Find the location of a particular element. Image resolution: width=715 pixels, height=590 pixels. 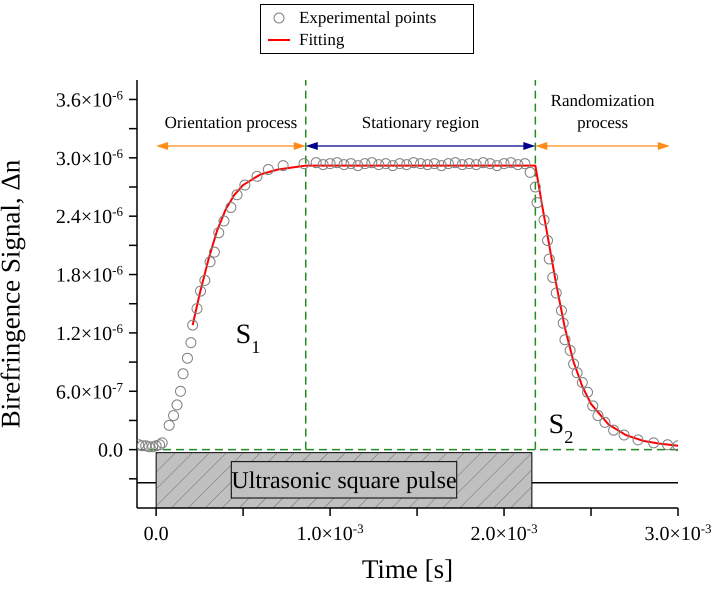

x-tick-label: 0.0 is located at coordinates (156, 534).